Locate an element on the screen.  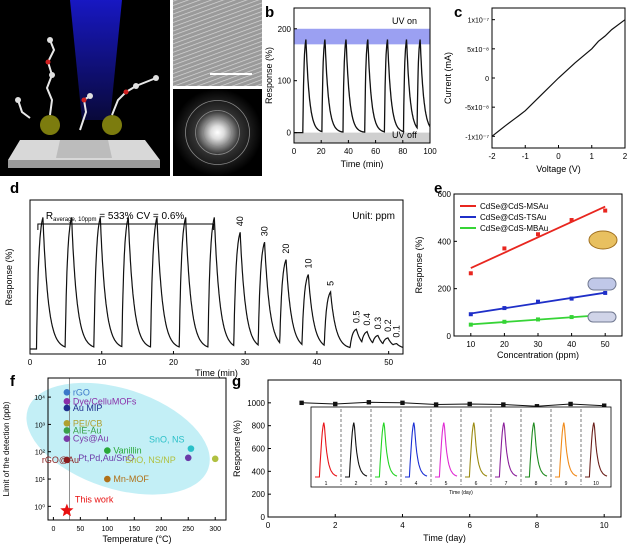
uv-beam-shape is located at coordinates (96, 60).